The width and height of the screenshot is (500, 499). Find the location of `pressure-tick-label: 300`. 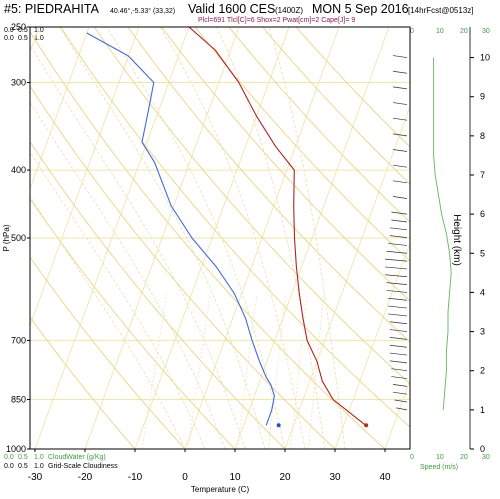

pressure-tick-label: 300 is located at coordinates (18, 83).